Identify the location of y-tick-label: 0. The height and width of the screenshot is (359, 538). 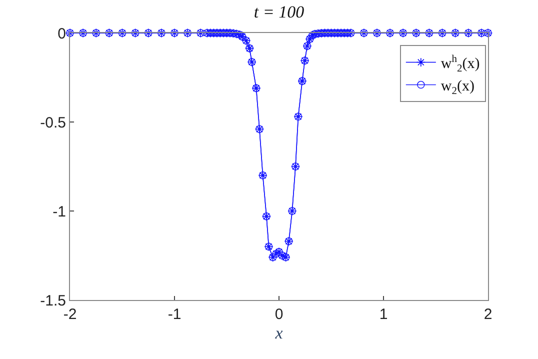
(62, 33).